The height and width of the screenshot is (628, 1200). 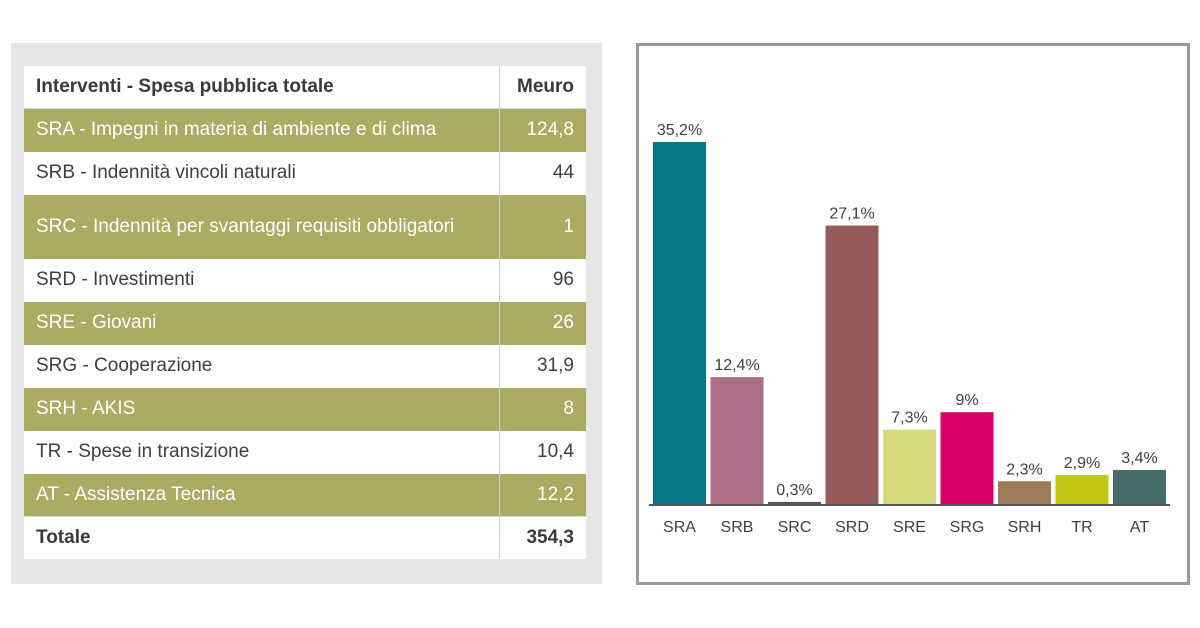 I want to click on table-row: SRH - AKIS 8, so click(x=305, y=409).